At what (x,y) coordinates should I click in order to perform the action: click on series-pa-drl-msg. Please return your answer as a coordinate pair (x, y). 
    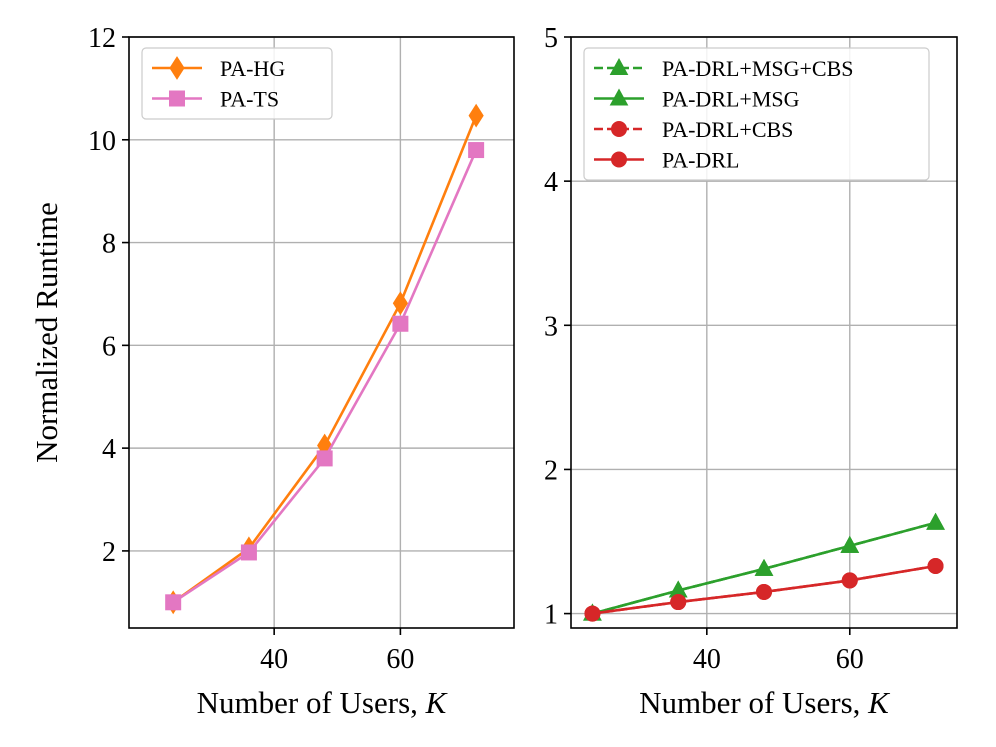
    Looking at the image, I should click on (764, 566).